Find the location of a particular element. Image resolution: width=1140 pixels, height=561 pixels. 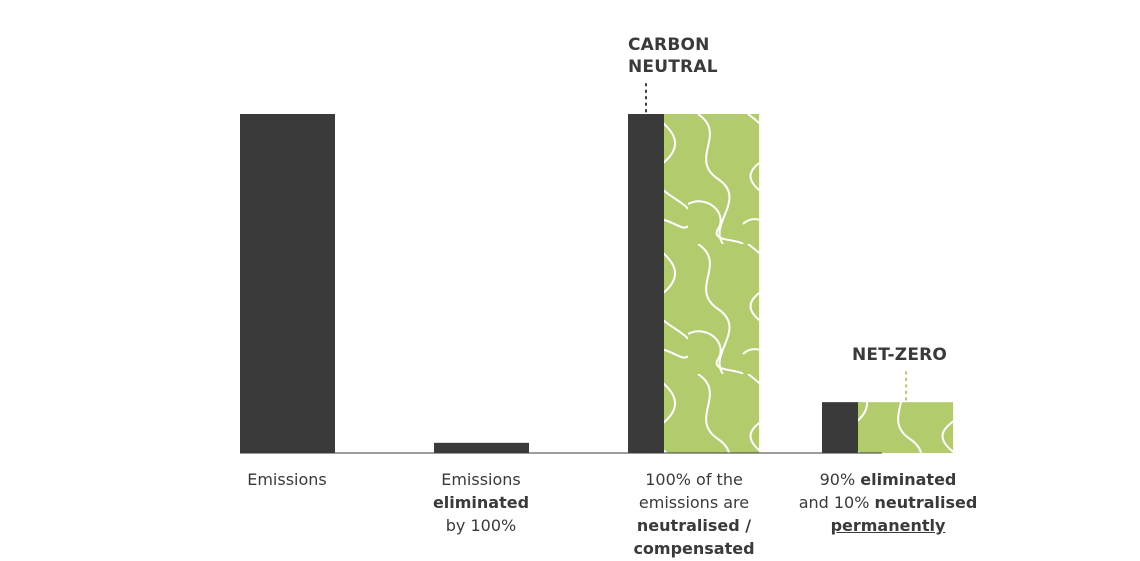

category-label-segment: neutralised is located at coordinates (926, 502).